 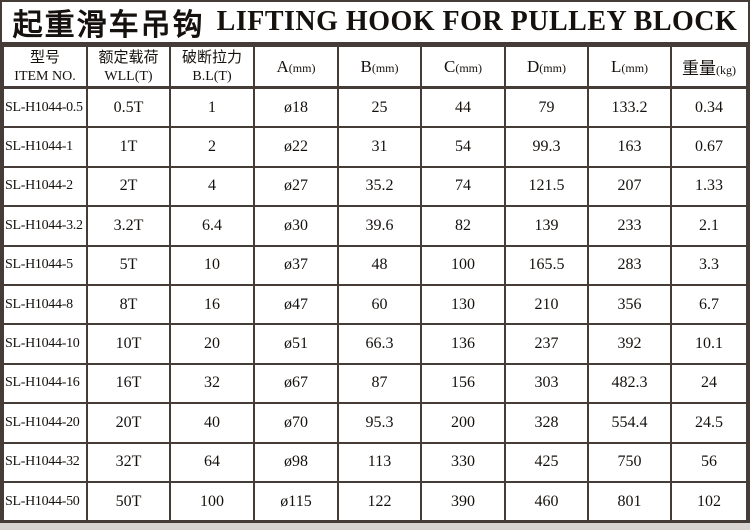 I want to click on item-no-cell: SL-H1044-32, so click(x=45, y=462).